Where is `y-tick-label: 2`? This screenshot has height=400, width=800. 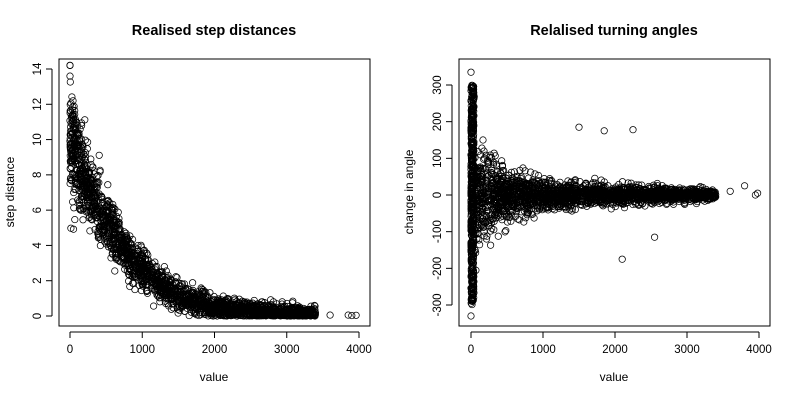
y-tick-label: 2 is located at coordinates (38, 281).